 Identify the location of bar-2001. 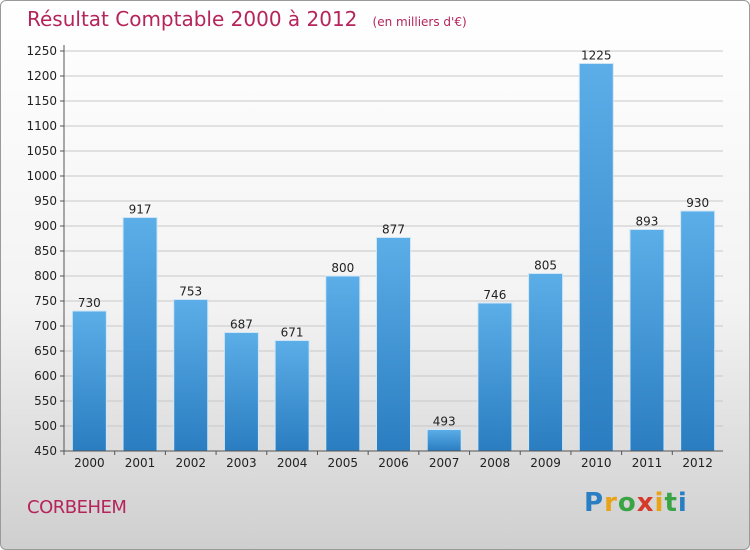
(140, 334).